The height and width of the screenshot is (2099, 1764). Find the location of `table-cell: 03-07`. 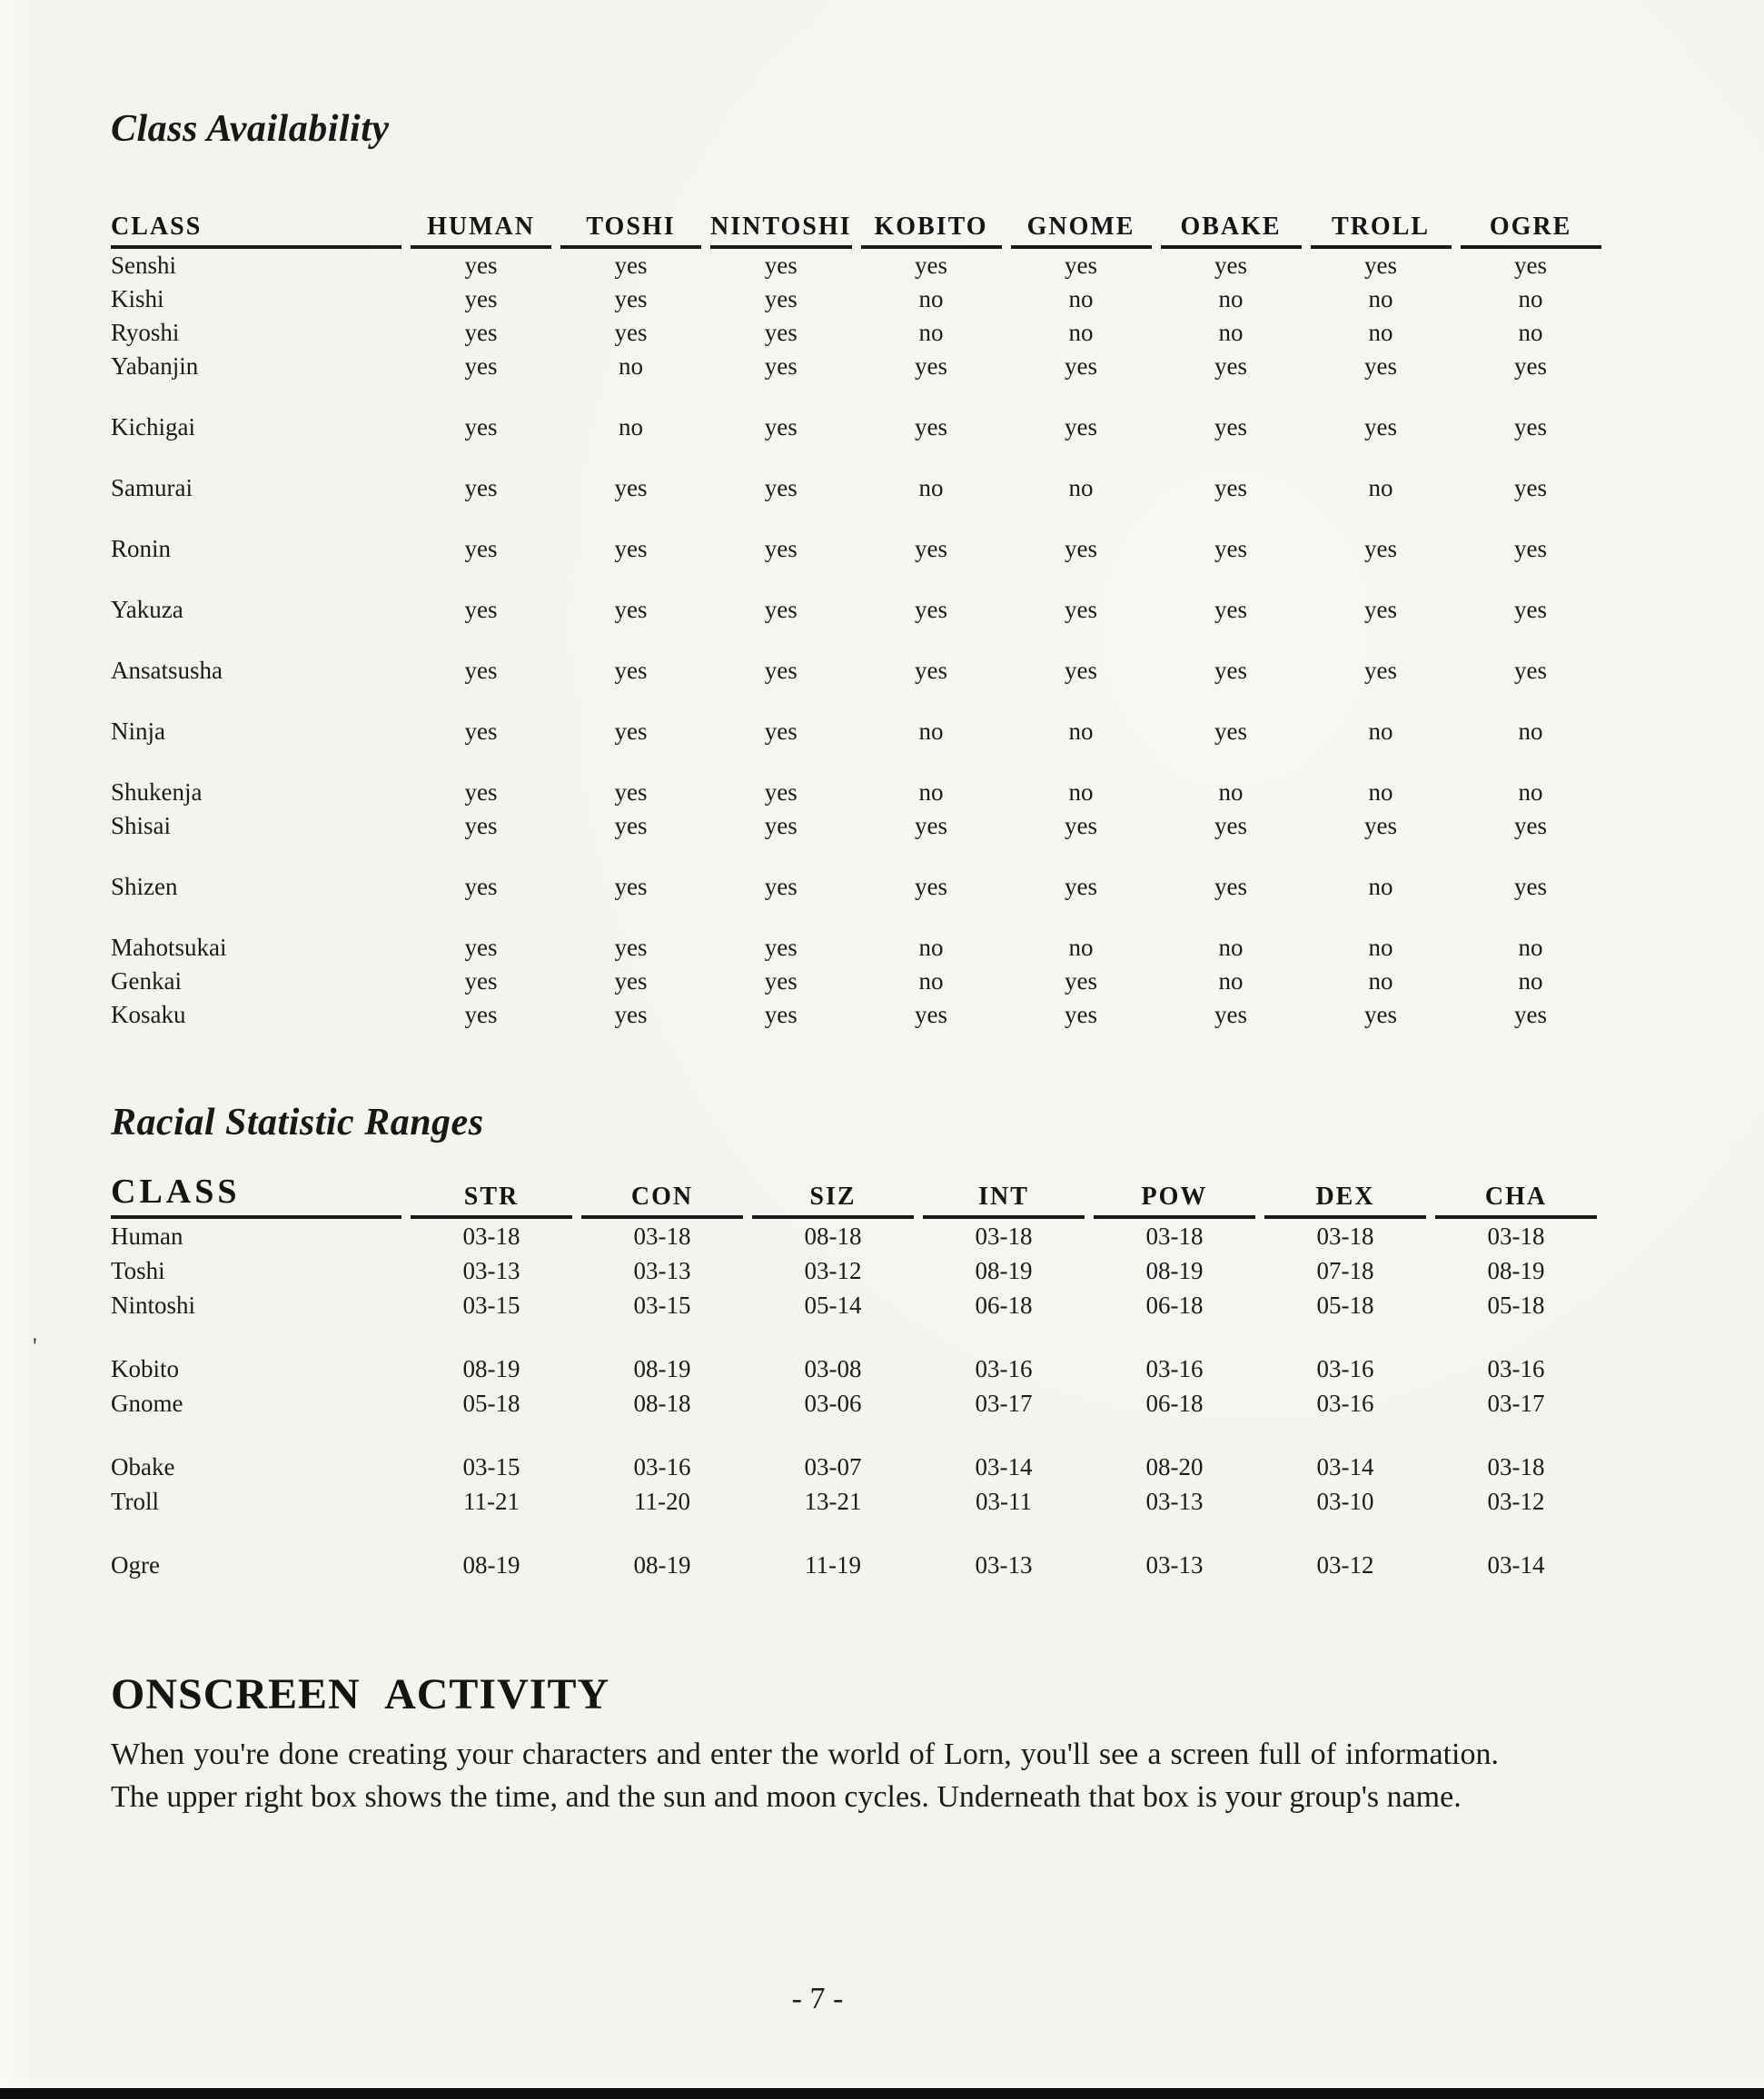

table-cell: 03-07 is located at coordinates (833, 1466).